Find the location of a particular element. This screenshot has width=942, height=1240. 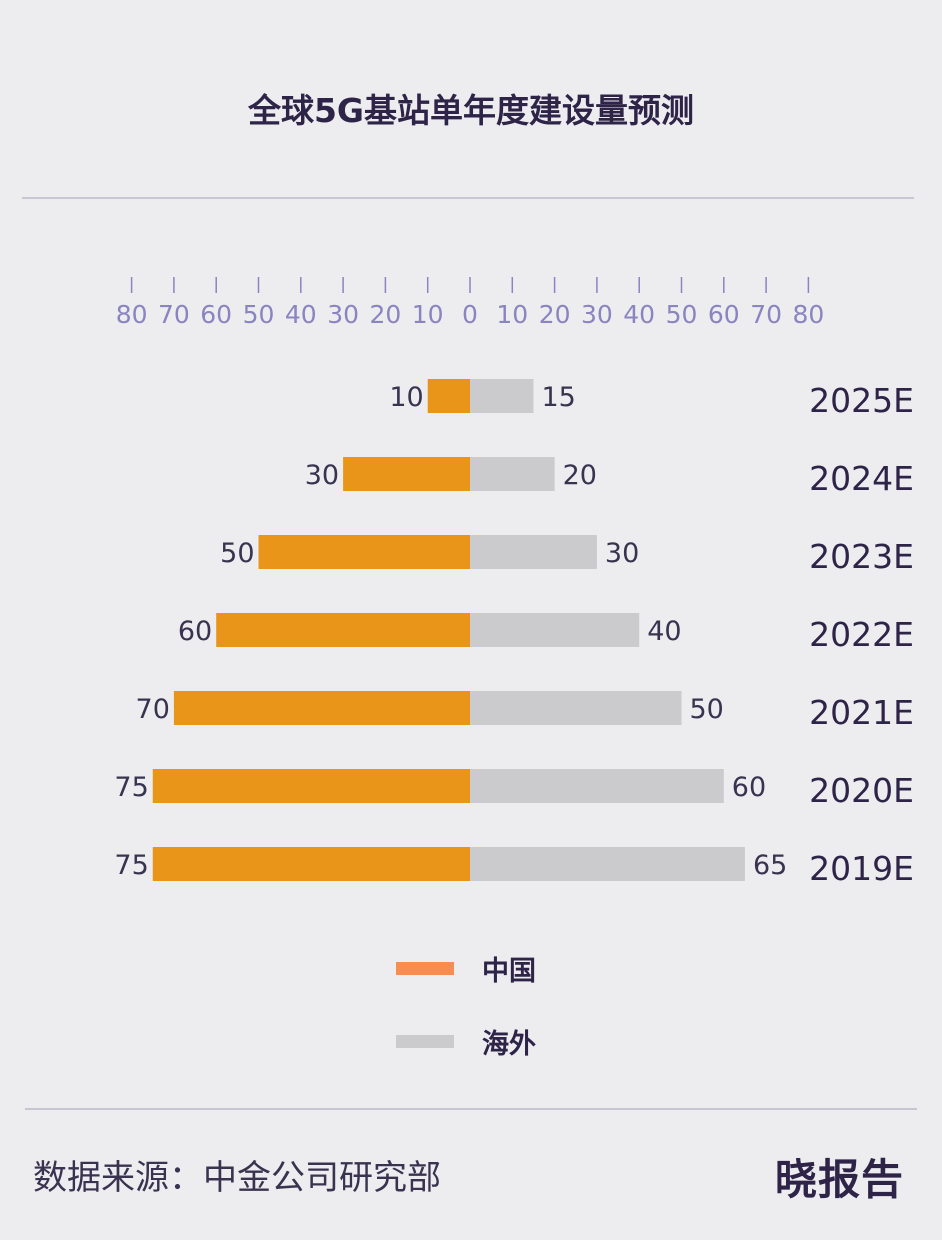

category-label: 2025E is located at coordinates (861, 400).